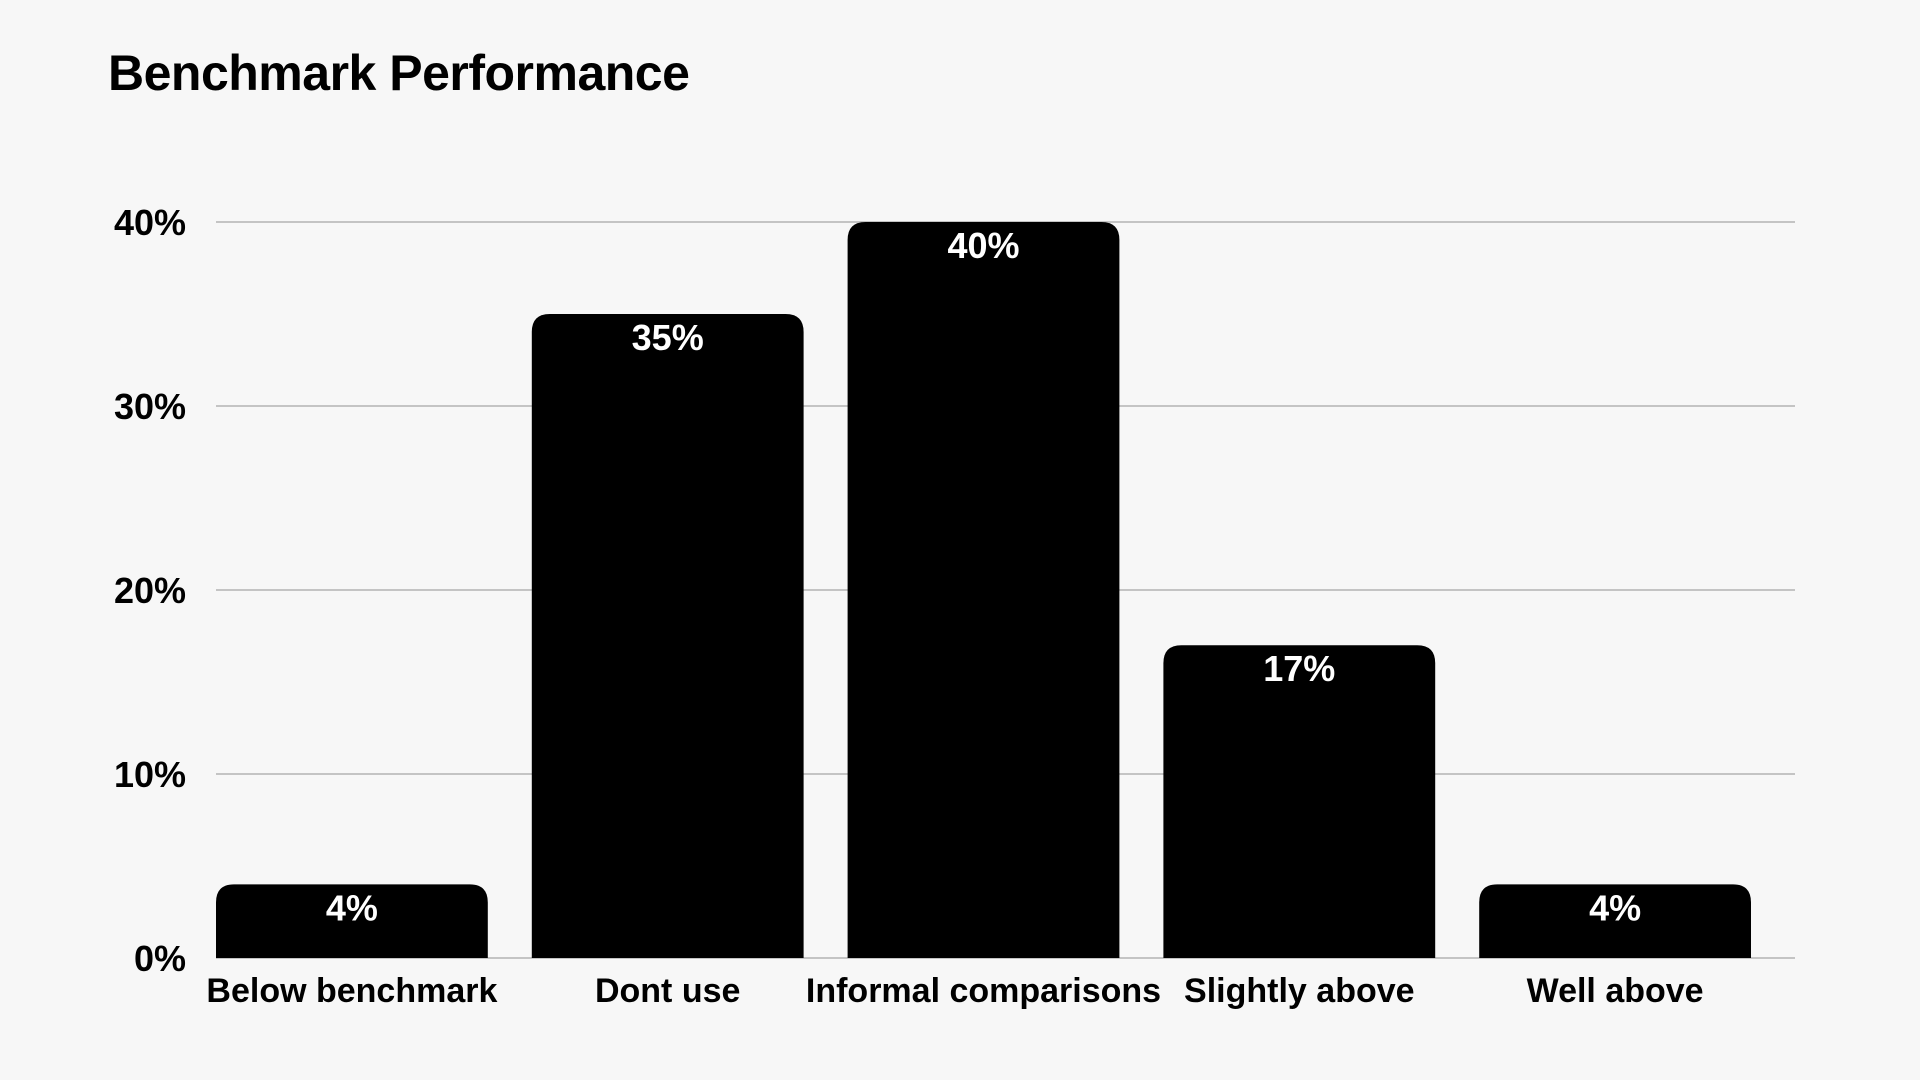  I want to click on chart-title: Benchmark Performance, so click(399, 73).